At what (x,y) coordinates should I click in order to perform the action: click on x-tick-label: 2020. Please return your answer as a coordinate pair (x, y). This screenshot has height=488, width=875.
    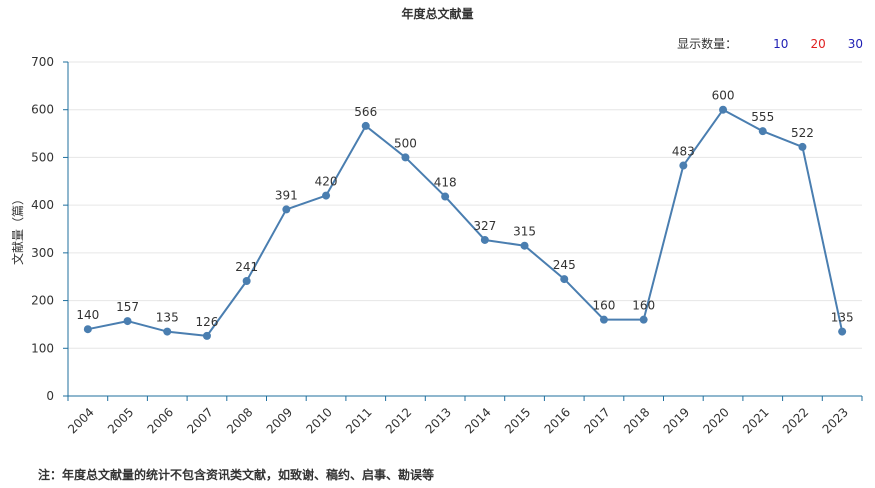
    Looking at the image, I should click on (715, 420).